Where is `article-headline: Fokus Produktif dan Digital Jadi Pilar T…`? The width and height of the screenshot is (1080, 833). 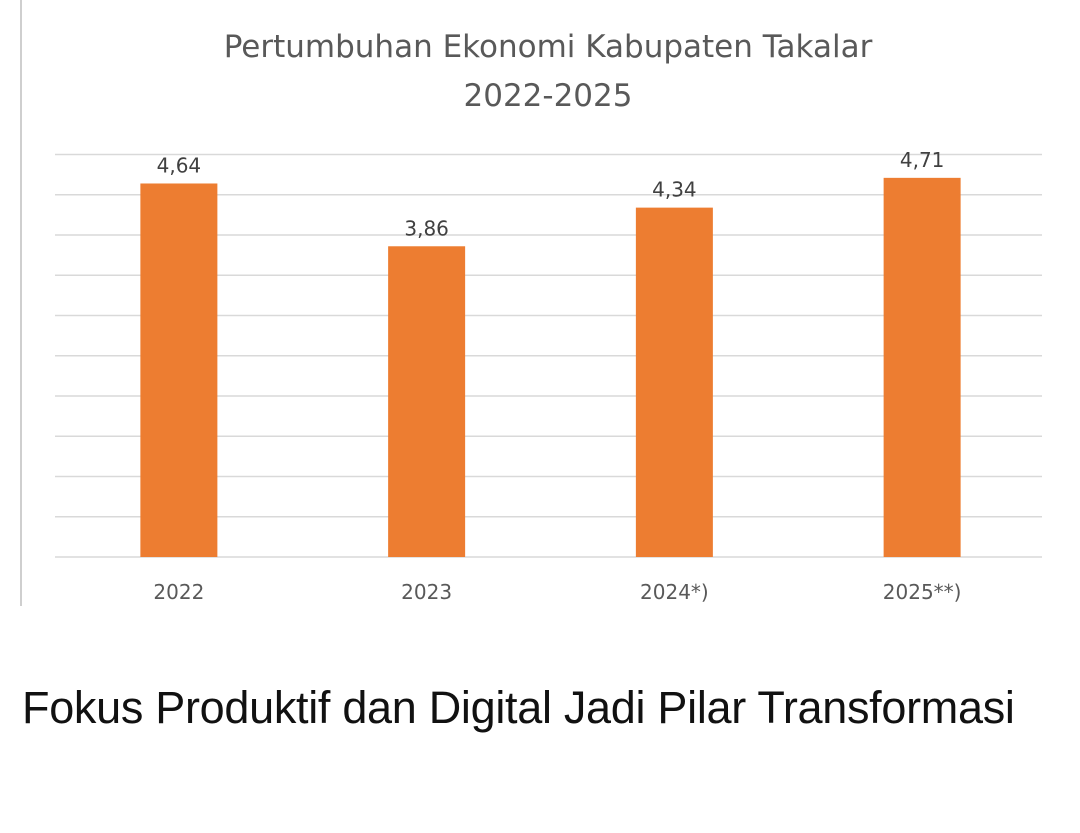
article-headline: Fokus Produktif dan Digital Jadi Pilar T… is located at coordinates (518, 707).